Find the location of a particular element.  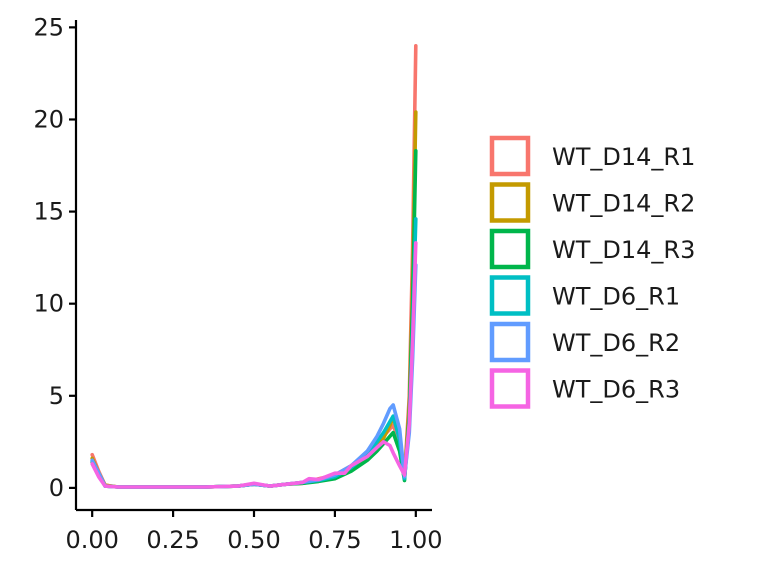

legend-label: WT_D6_R3 is located at coordinates (616, 390).